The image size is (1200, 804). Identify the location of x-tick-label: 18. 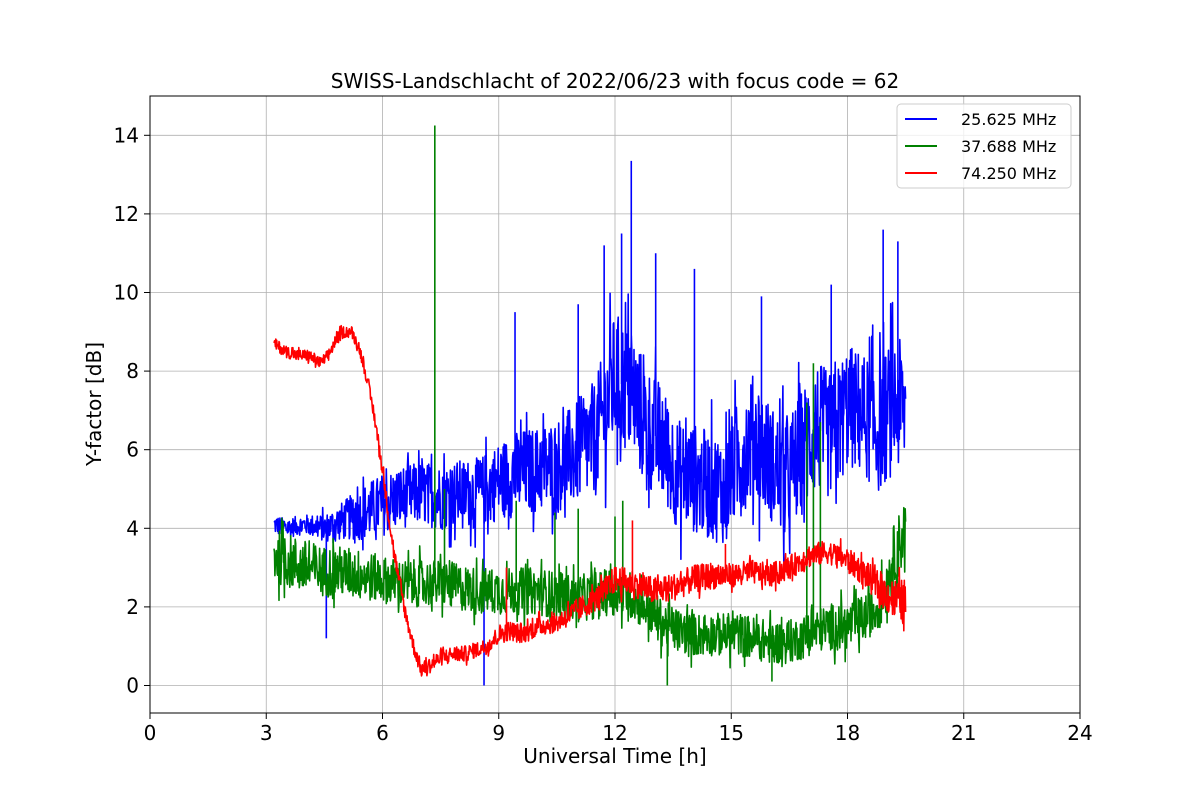
(847, 733).